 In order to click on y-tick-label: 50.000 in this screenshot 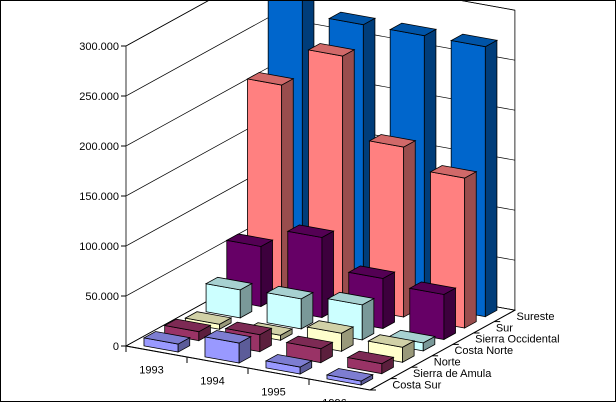, I will do `click(102, 297)`.